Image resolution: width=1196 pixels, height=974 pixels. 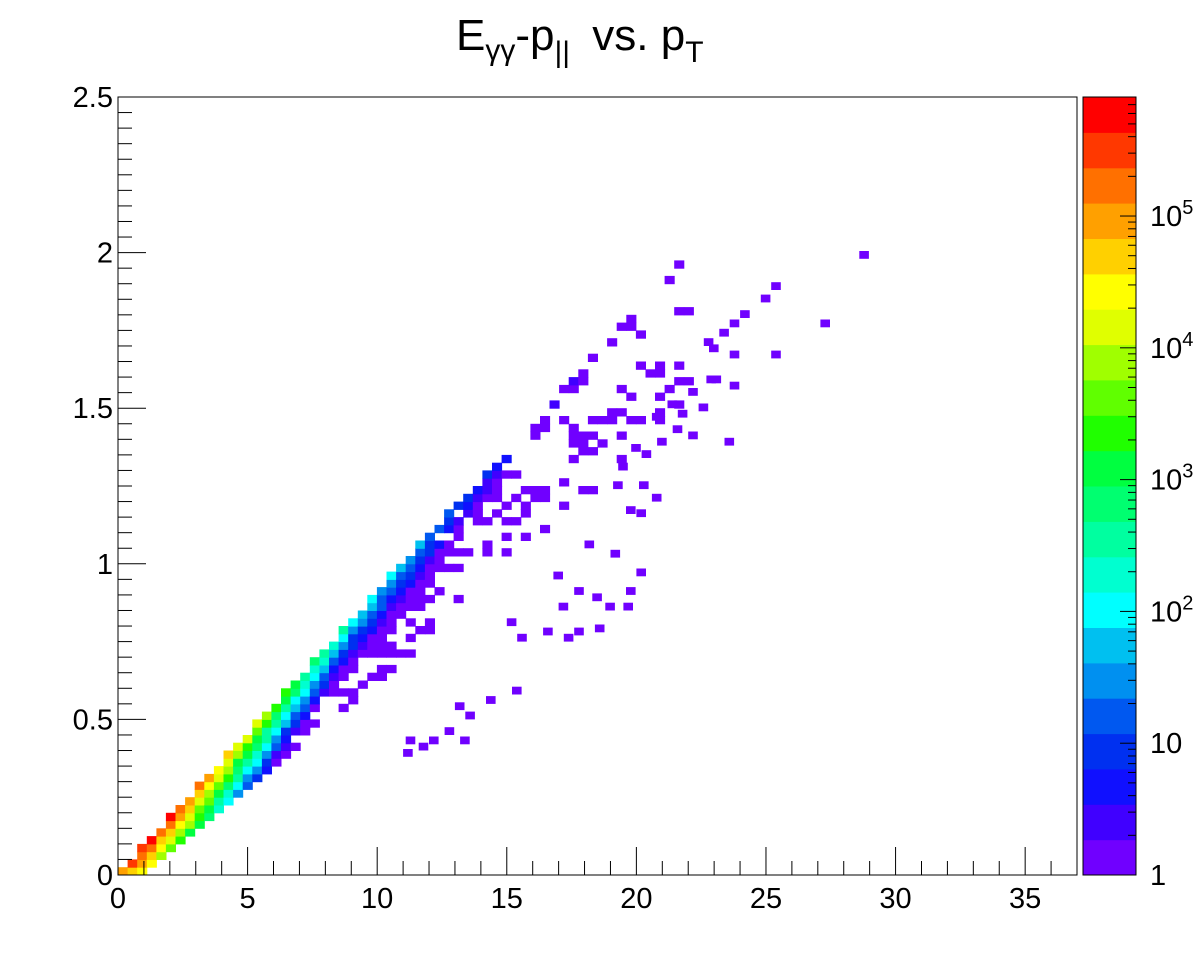 What do you see at coordinates (93, 409) in the screenshot?
I see `y-tick-label: 1.5` at bounding box center [93, 409].